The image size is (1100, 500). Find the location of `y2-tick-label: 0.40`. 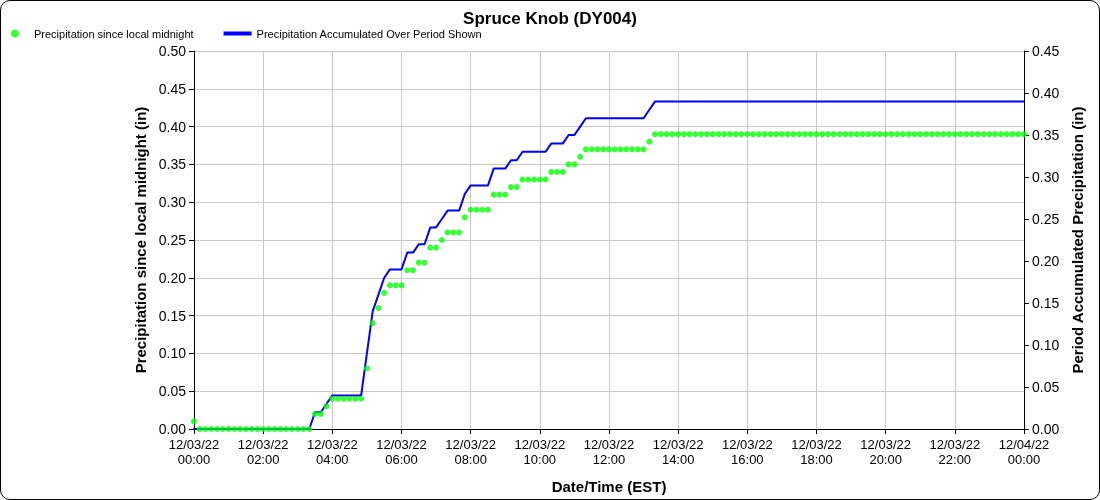

y2-tick-label: 0.40 is located at coordinates (1046, 93).